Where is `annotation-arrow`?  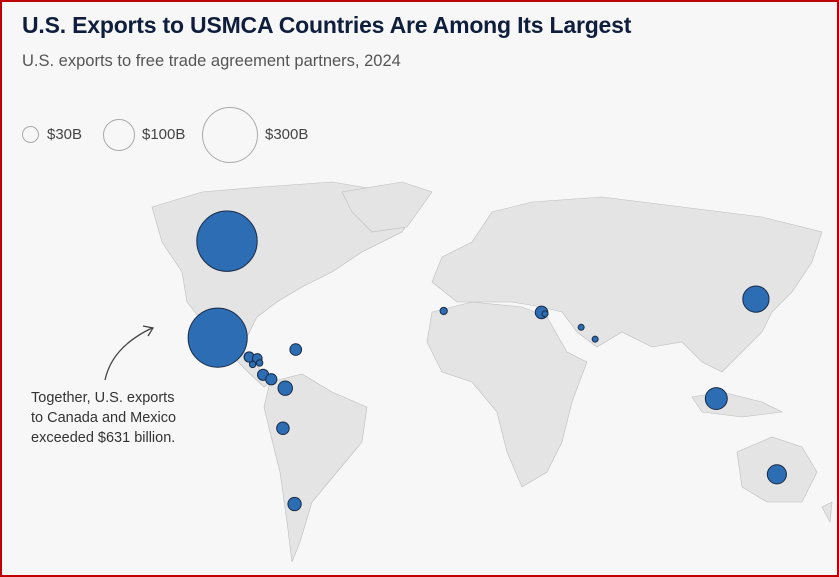
annotation-arrow is located at coordinates (128, 354).